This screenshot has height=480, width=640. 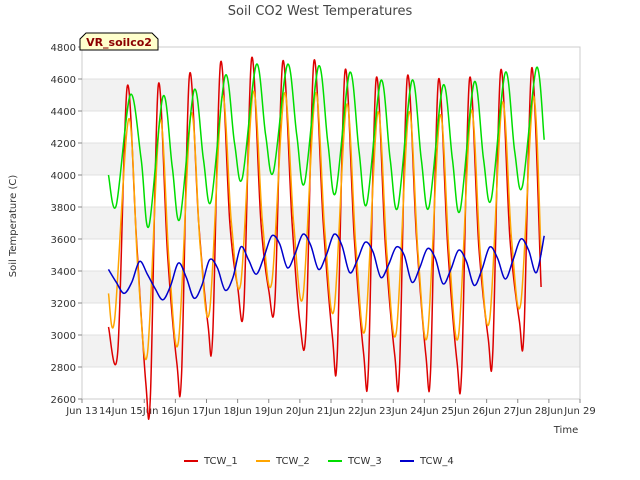 I want to click on x-tick-label: 28Jun, so click(x=549, y=411).